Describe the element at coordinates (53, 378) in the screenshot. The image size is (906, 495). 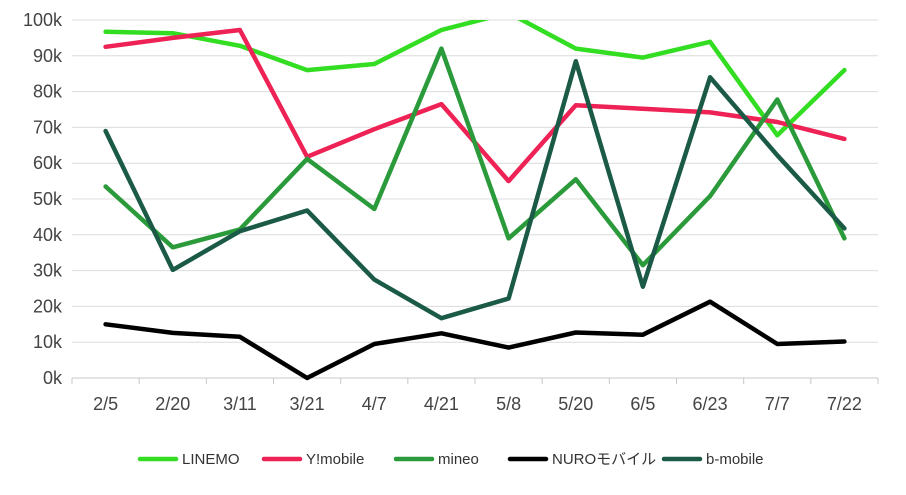
I see `y-tick-label: 0k` at that location.